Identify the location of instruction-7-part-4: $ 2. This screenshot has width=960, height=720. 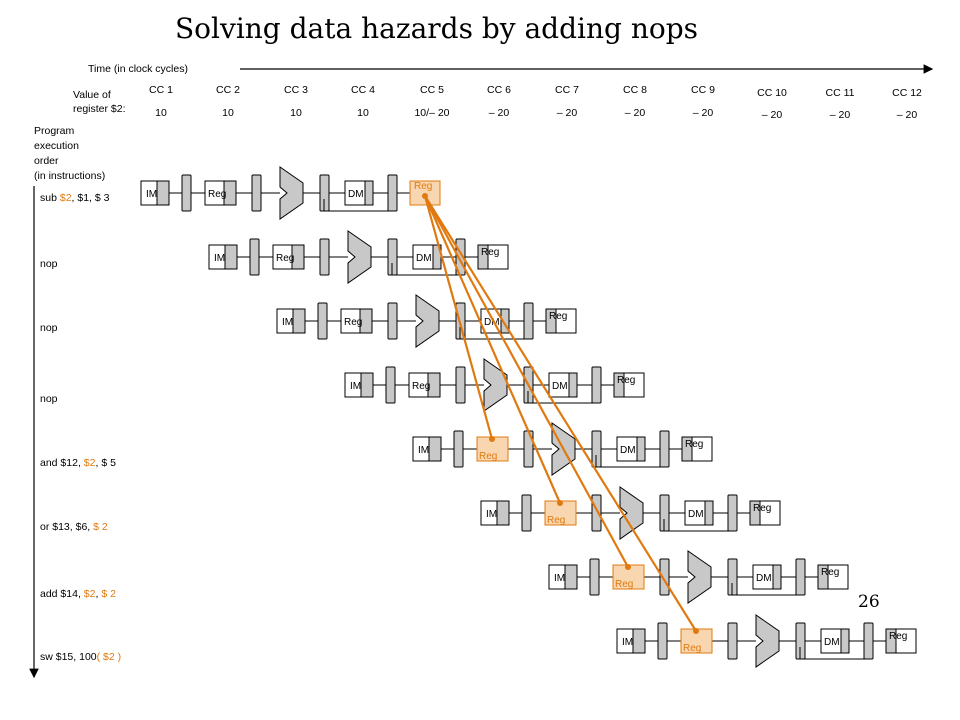
(108, 594).